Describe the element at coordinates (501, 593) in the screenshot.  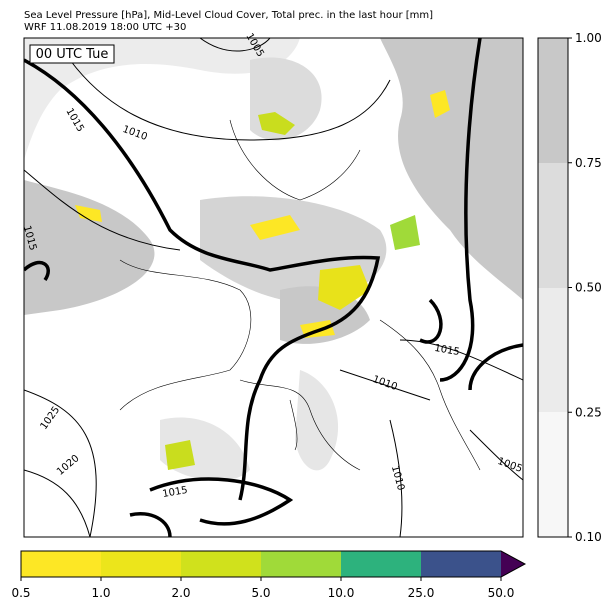
I see `colorbar-tick-label: 50.0` at that location.